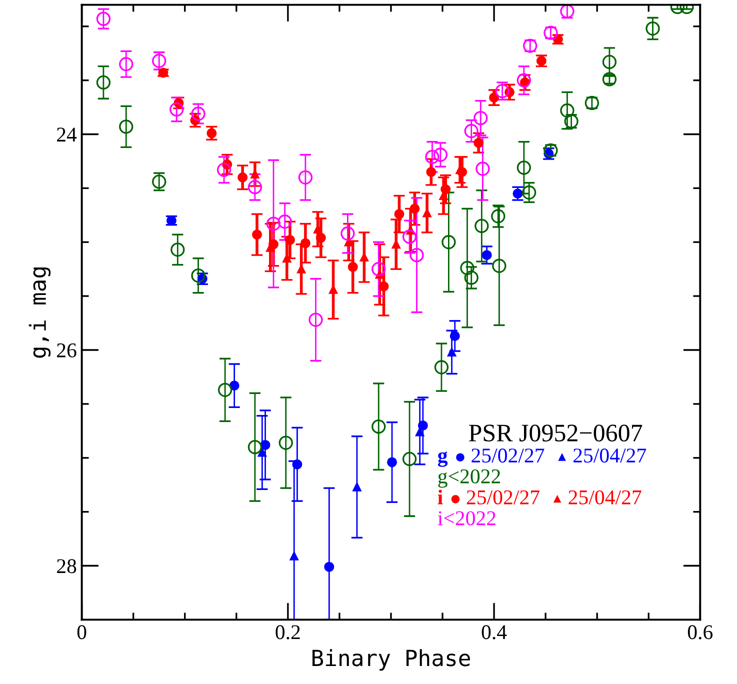 The image size is (737, 684). I want to click on legend-title: PSR J0952−0607, so click(555, 433).